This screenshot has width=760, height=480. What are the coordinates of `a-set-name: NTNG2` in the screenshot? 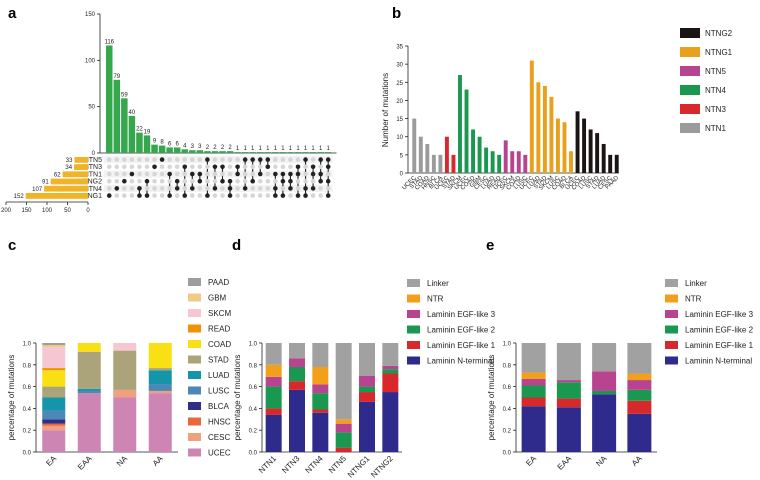 It's located at (90, 182).